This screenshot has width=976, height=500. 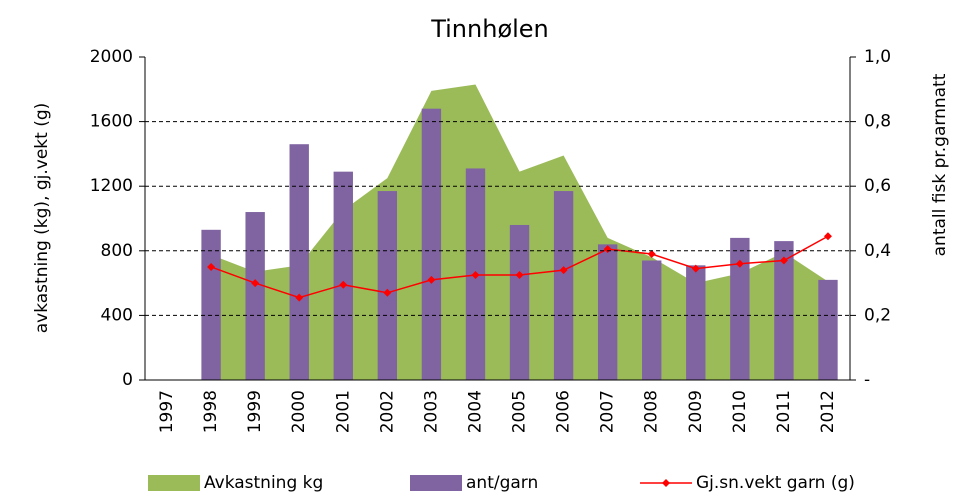 I want to click on y-tick-label: 800, so click(x=117, y=251).